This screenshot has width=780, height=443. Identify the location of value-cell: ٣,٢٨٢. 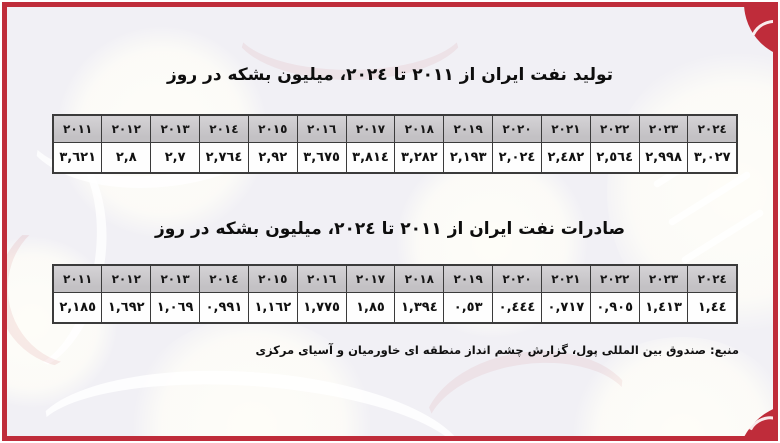
(419, 158).